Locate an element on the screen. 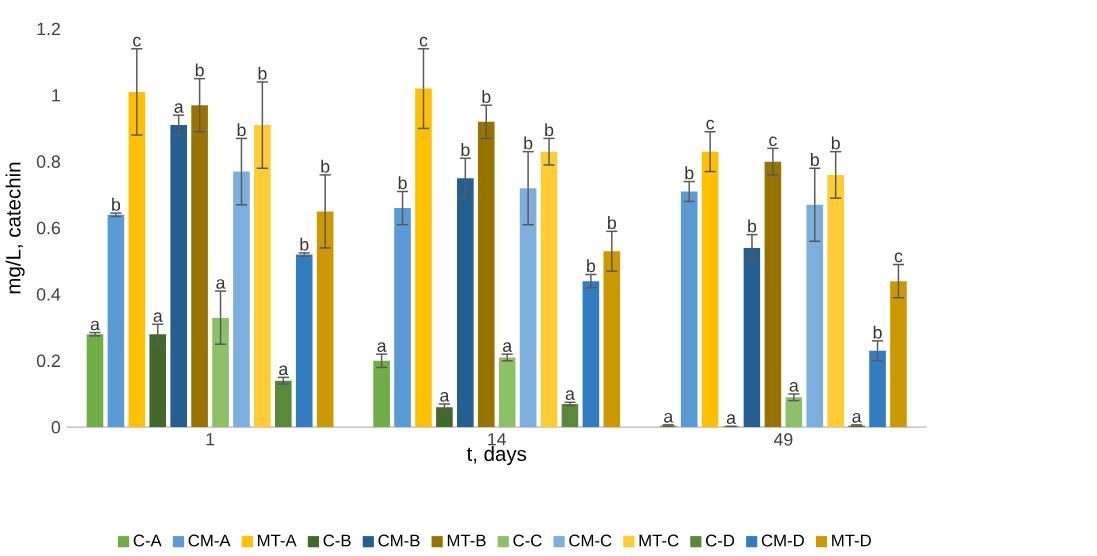 The height and width of the screenshot is (556, 1097). y-tick-label: 0.8 is located at coordinates (48, 161).